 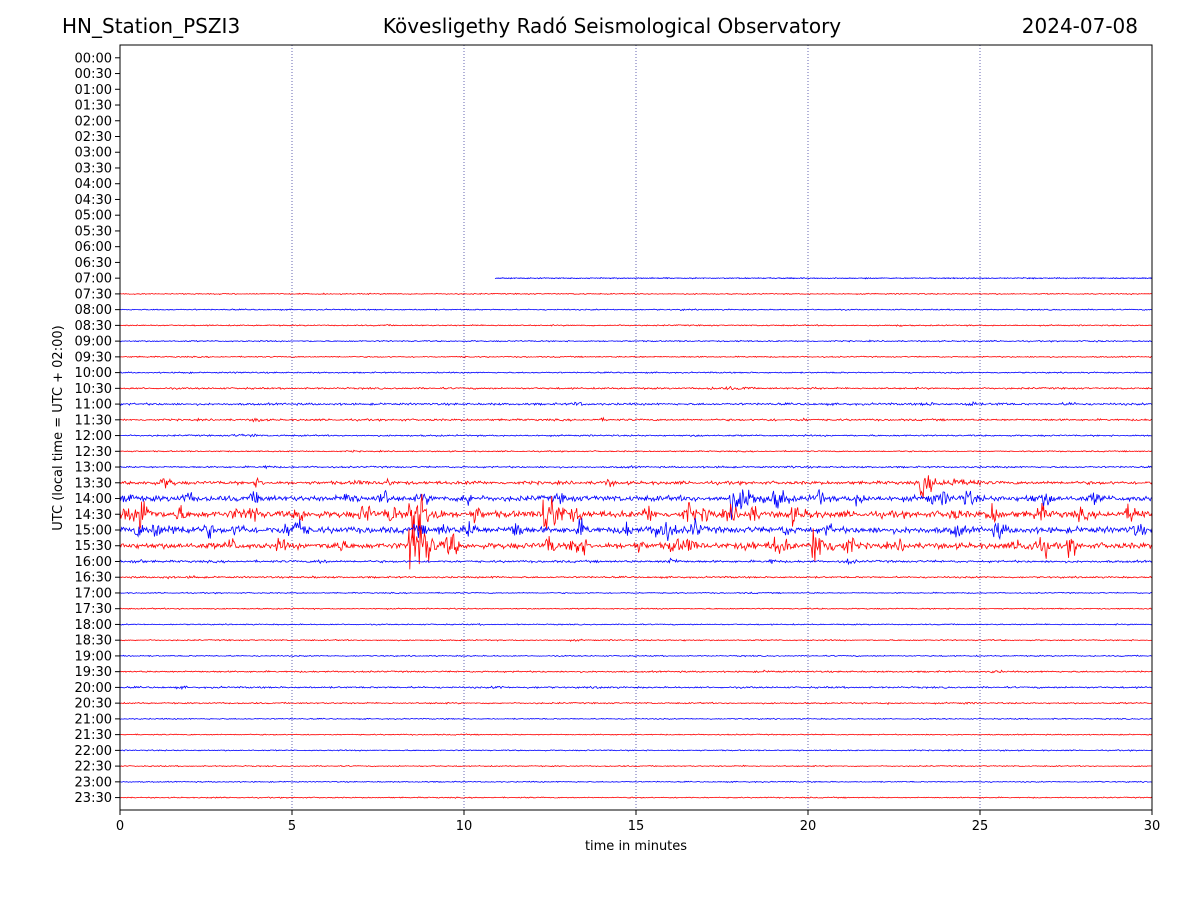 I want to click on y-tick-label: 00:00, so click(x=93, y=58).